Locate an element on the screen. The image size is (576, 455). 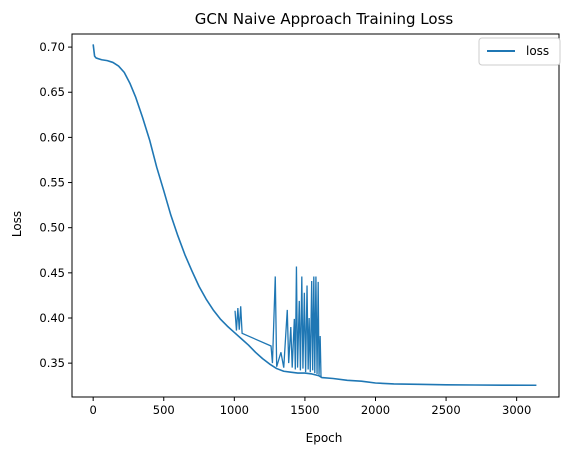
x-tick-label: 3000 is located at coordinates (516, 410).